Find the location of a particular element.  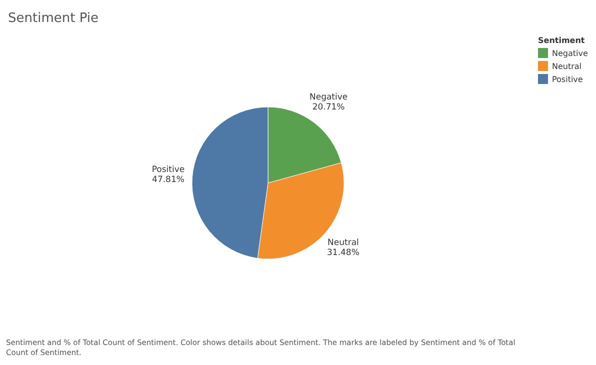

slice-label: Positive is located at coordinates (168, 170).